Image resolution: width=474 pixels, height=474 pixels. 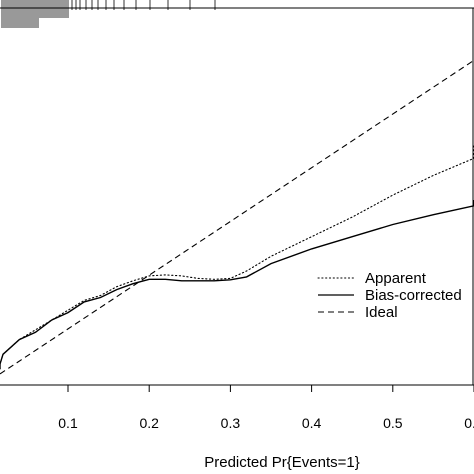 What do you see at coordinates (469, 423) in the screenshot?
I see `x-tick-label: 0.6` at bounding box center [469, 423].